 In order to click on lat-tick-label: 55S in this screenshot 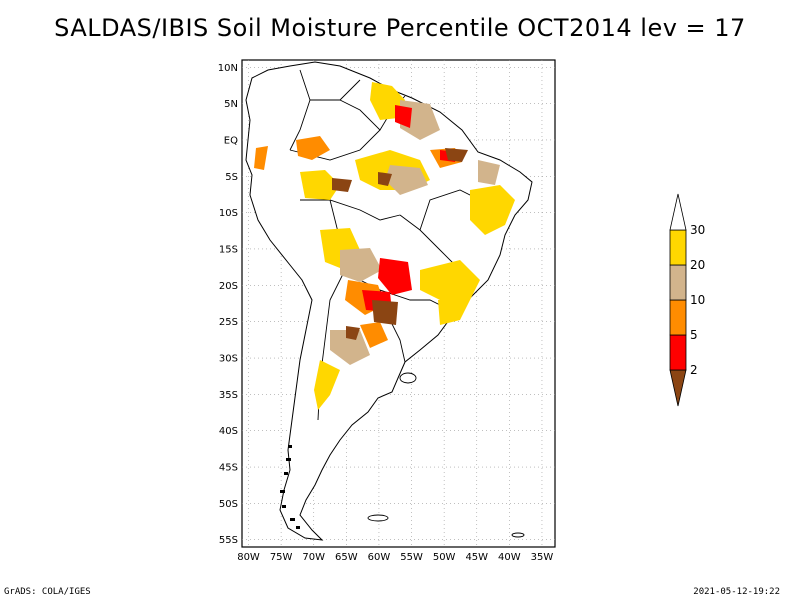, I will do `click(228, 540)`.